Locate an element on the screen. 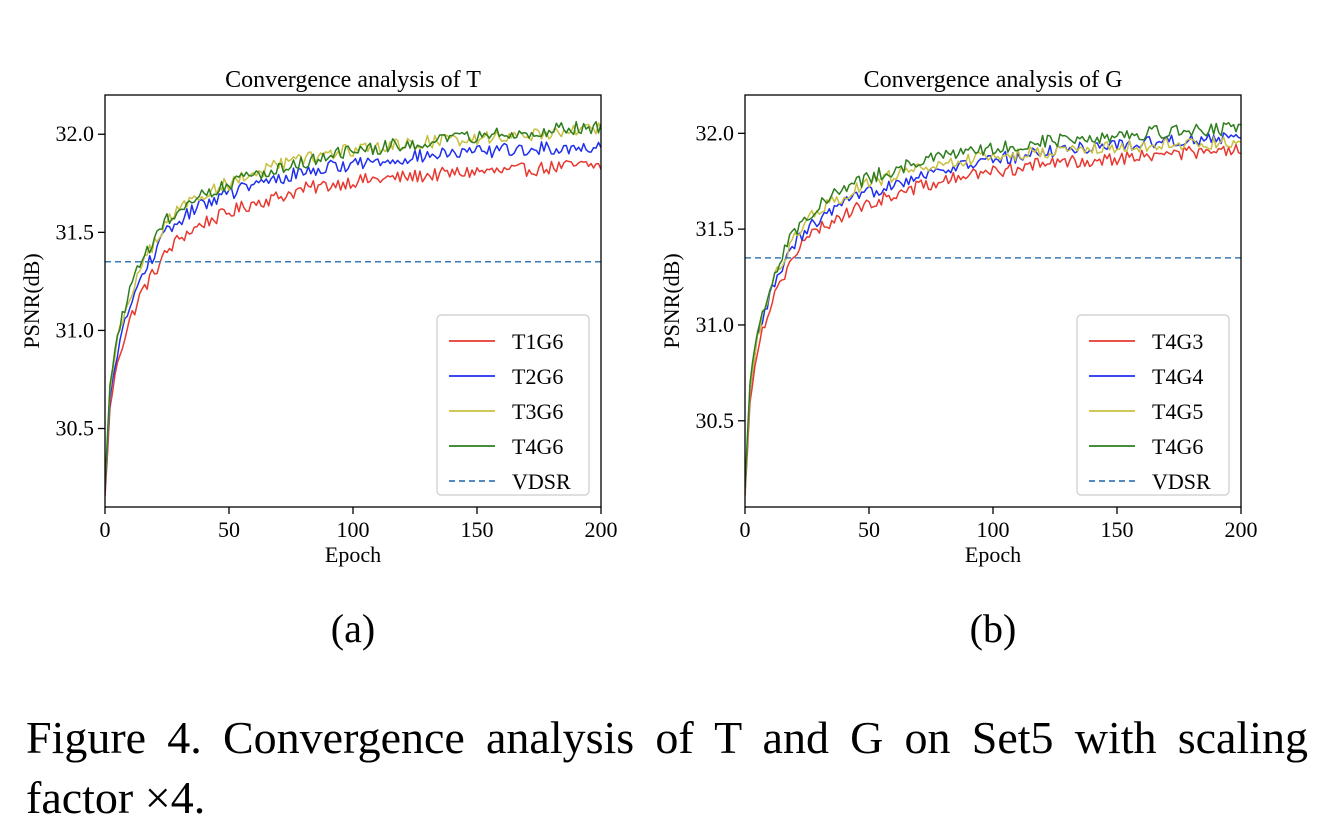  legend-label-t2g6: T2G6 is located at coordinates (537, 376).